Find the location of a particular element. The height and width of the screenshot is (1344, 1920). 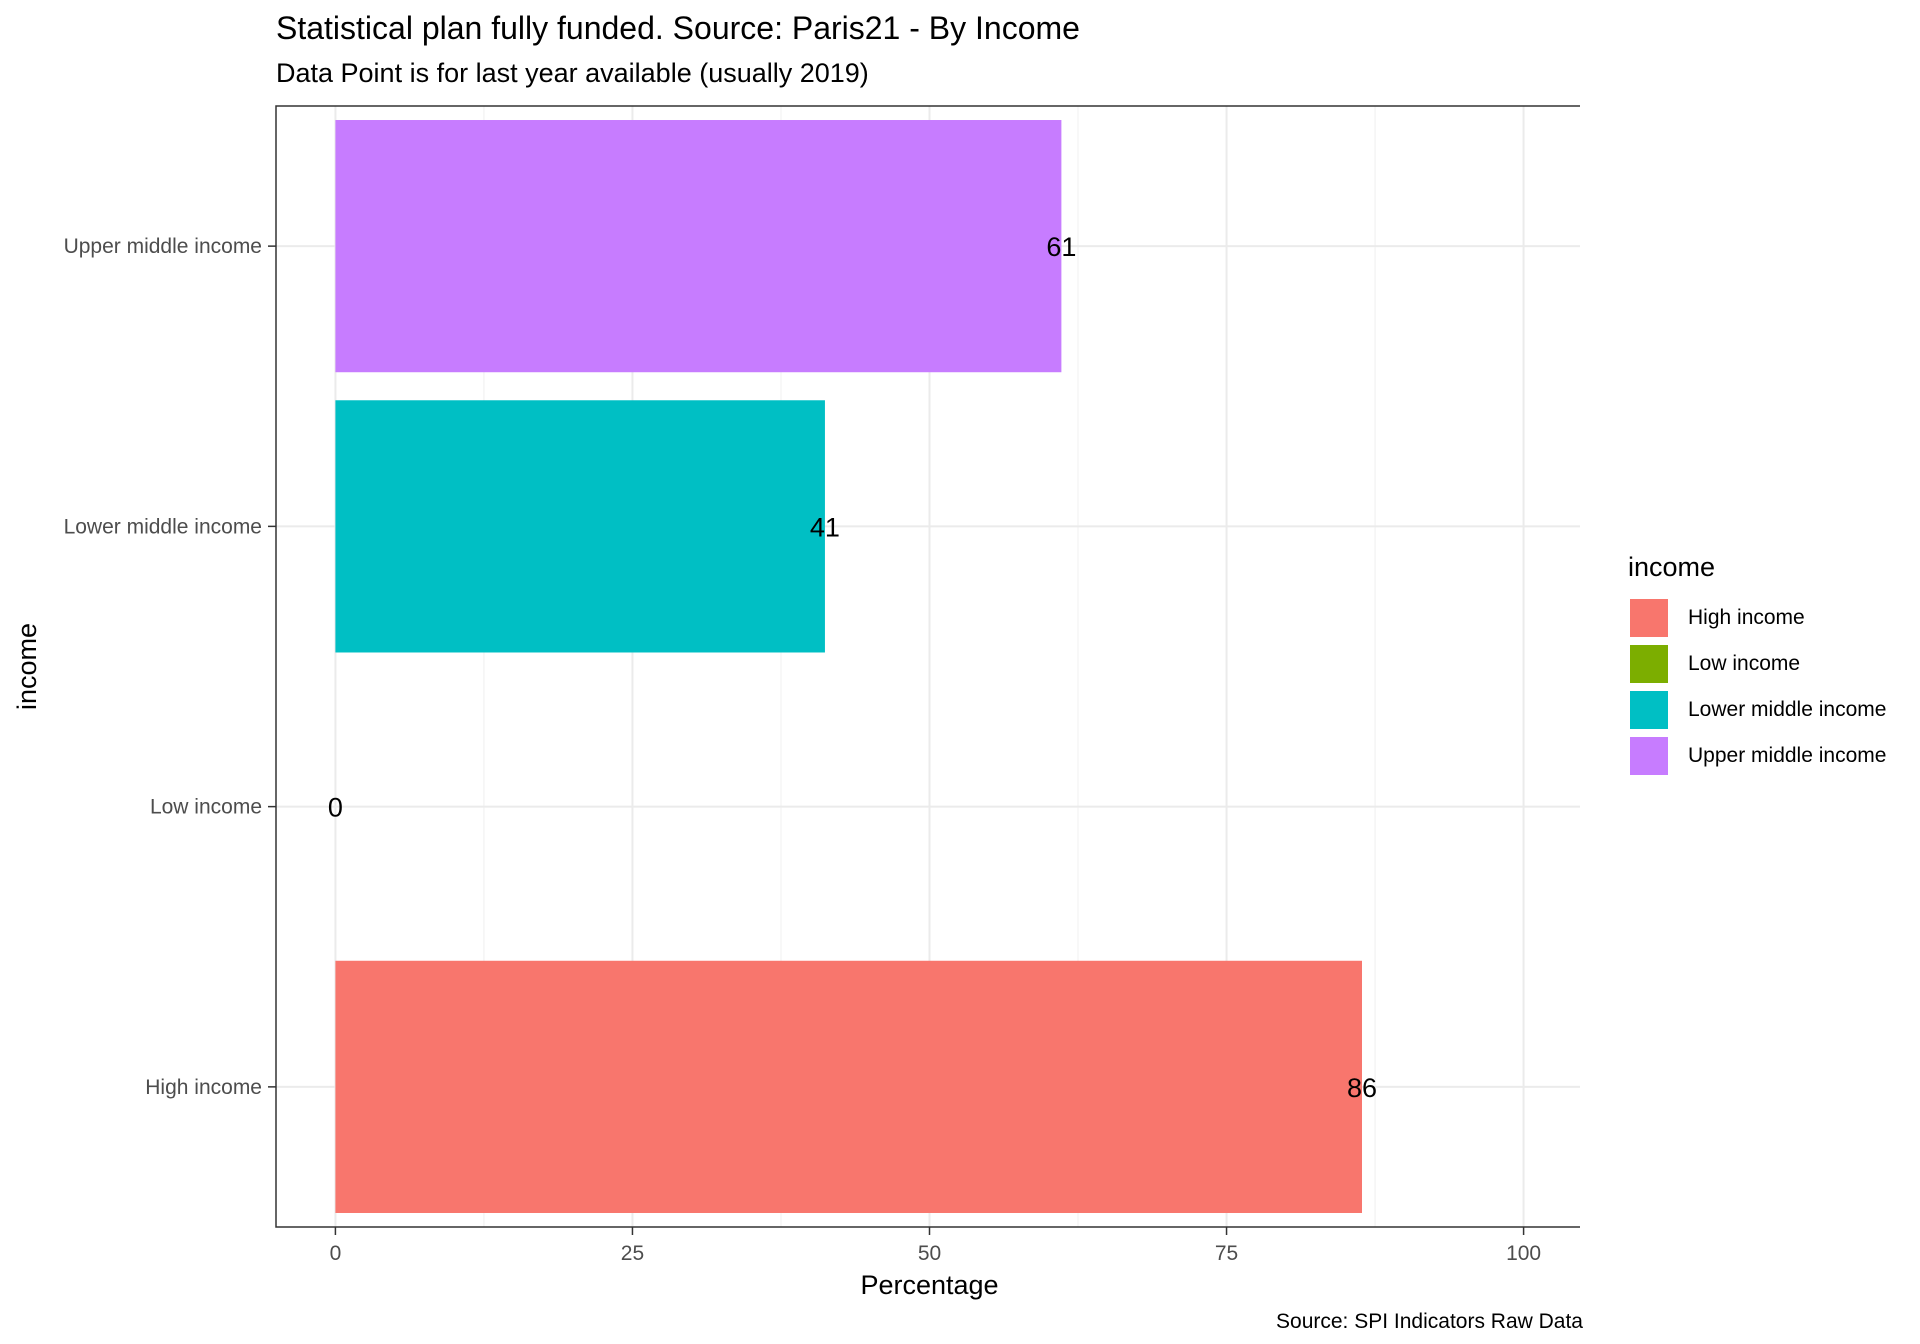

x-tick-label: 75 is located at coordinates (1226, 1253).